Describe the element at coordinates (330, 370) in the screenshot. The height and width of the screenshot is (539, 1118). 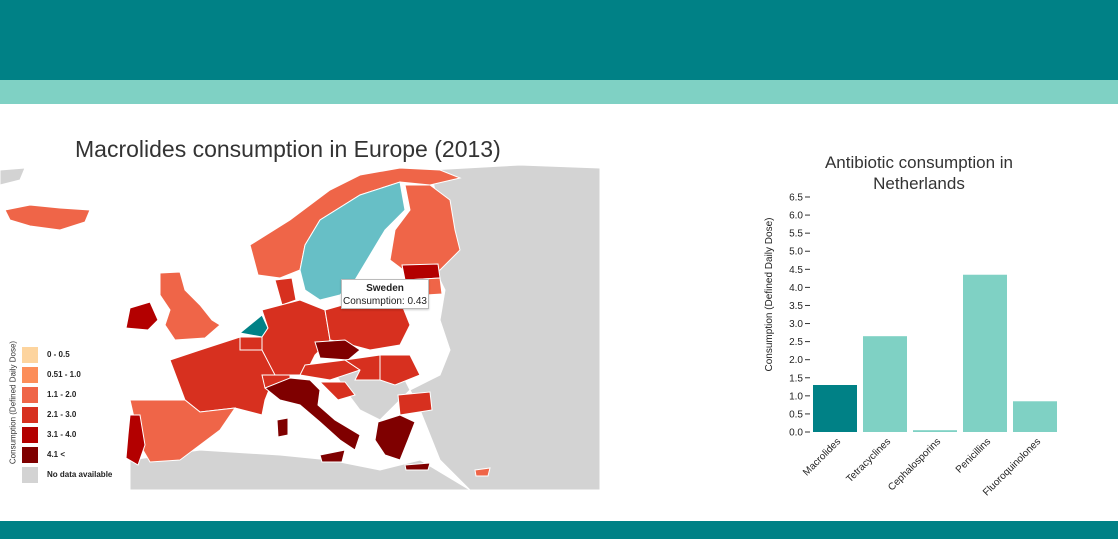
I see `country-austria` at that location.